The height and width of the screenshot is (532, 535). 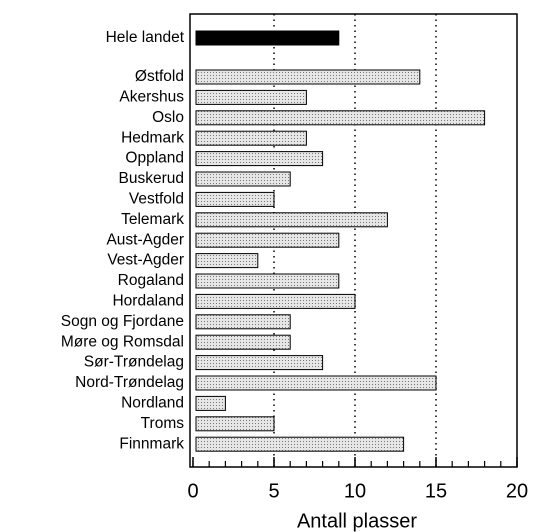 What do you see at coordinates (145, 37) in the screenshot?
I see `y-tick-label: Hele landet` at bounding box center [145, 37].